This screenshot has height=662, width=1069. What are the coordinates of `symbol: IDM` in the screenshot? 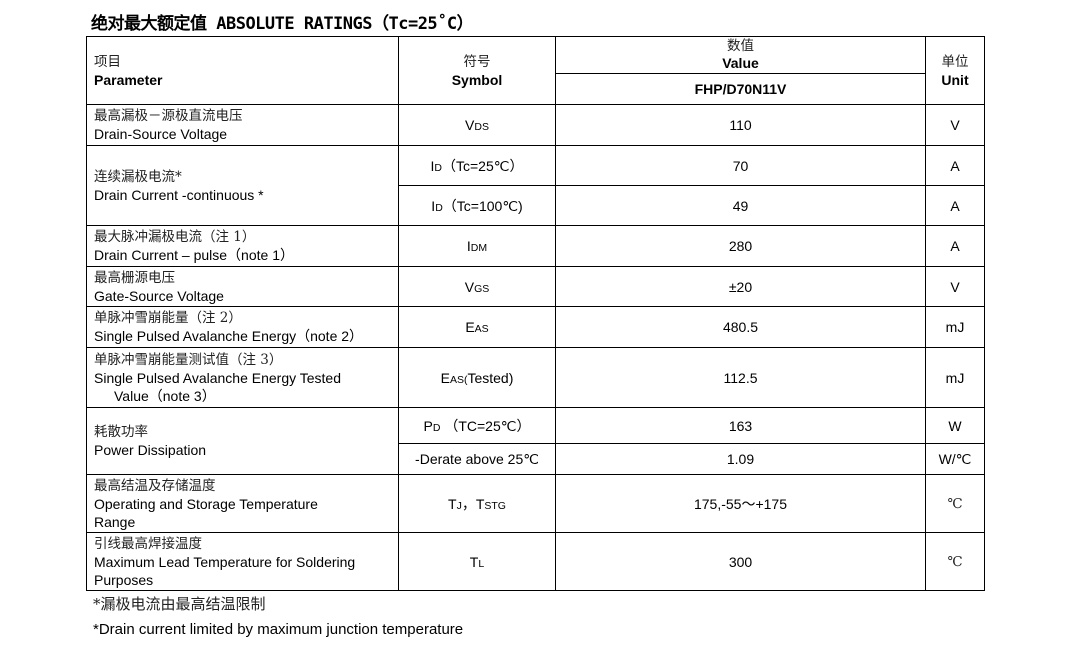 It's located at (477, 246).